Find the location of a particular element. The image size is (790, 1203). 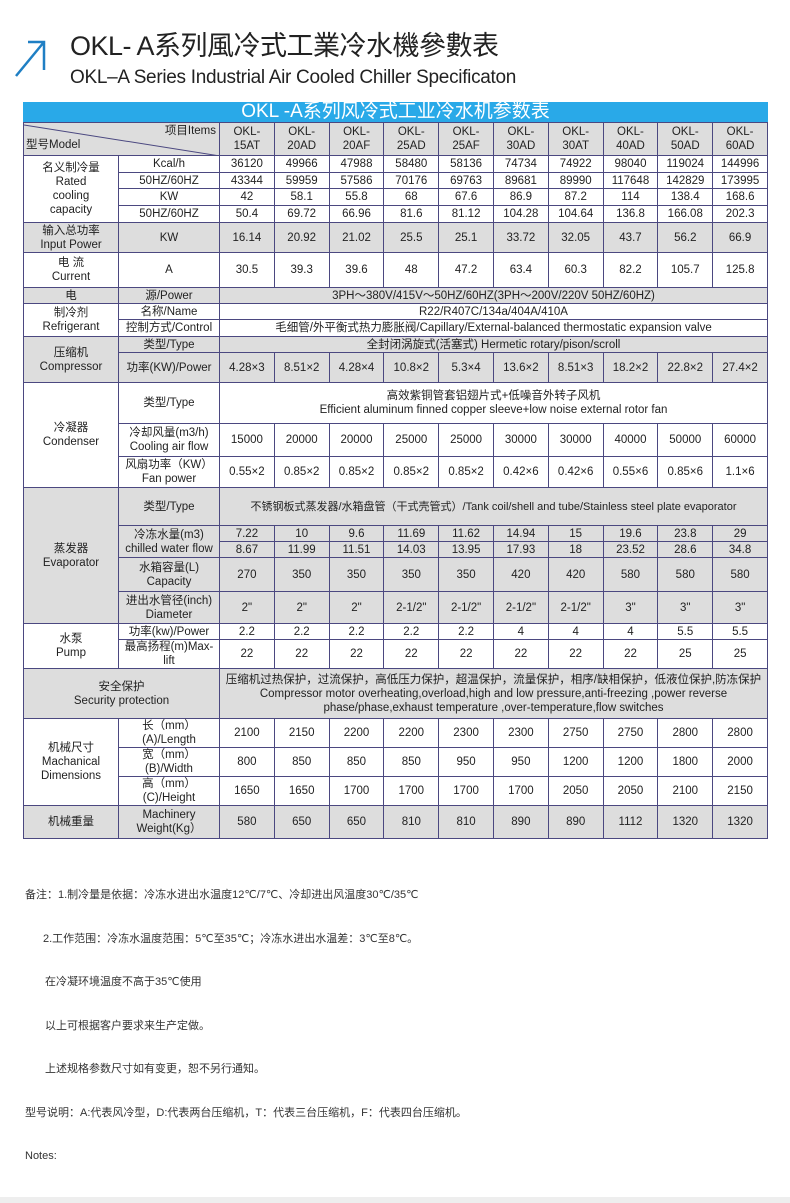

table-cell: 23.8 is located at coordinates (685, 533).